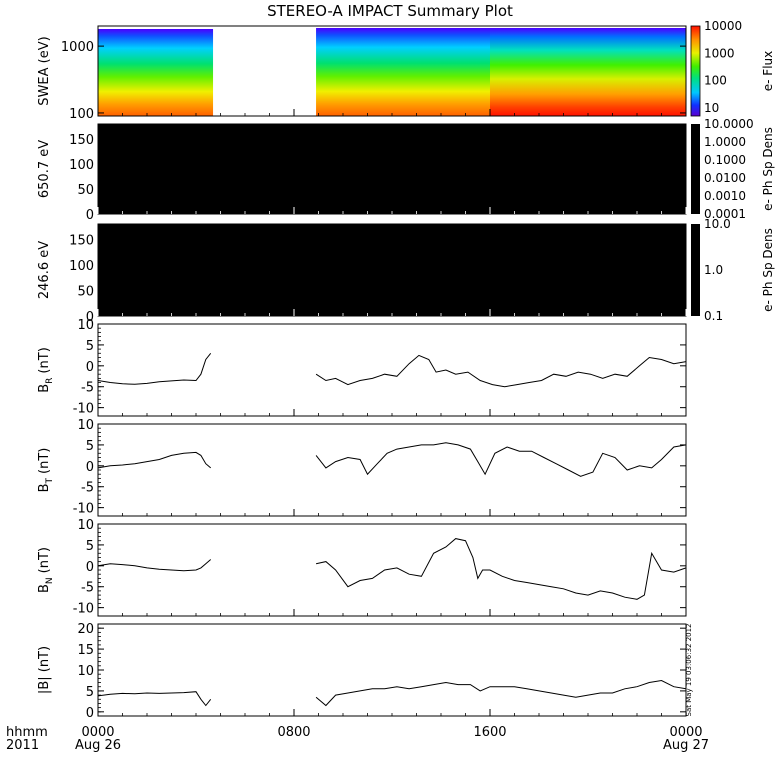 Image resolution: width=780 pixels, height=780 pixels. What do you see at coordinates (44, 70) in the screenshot?
I see `y-axis-label: SWEA (eV)` at bounding box center [44, 70].